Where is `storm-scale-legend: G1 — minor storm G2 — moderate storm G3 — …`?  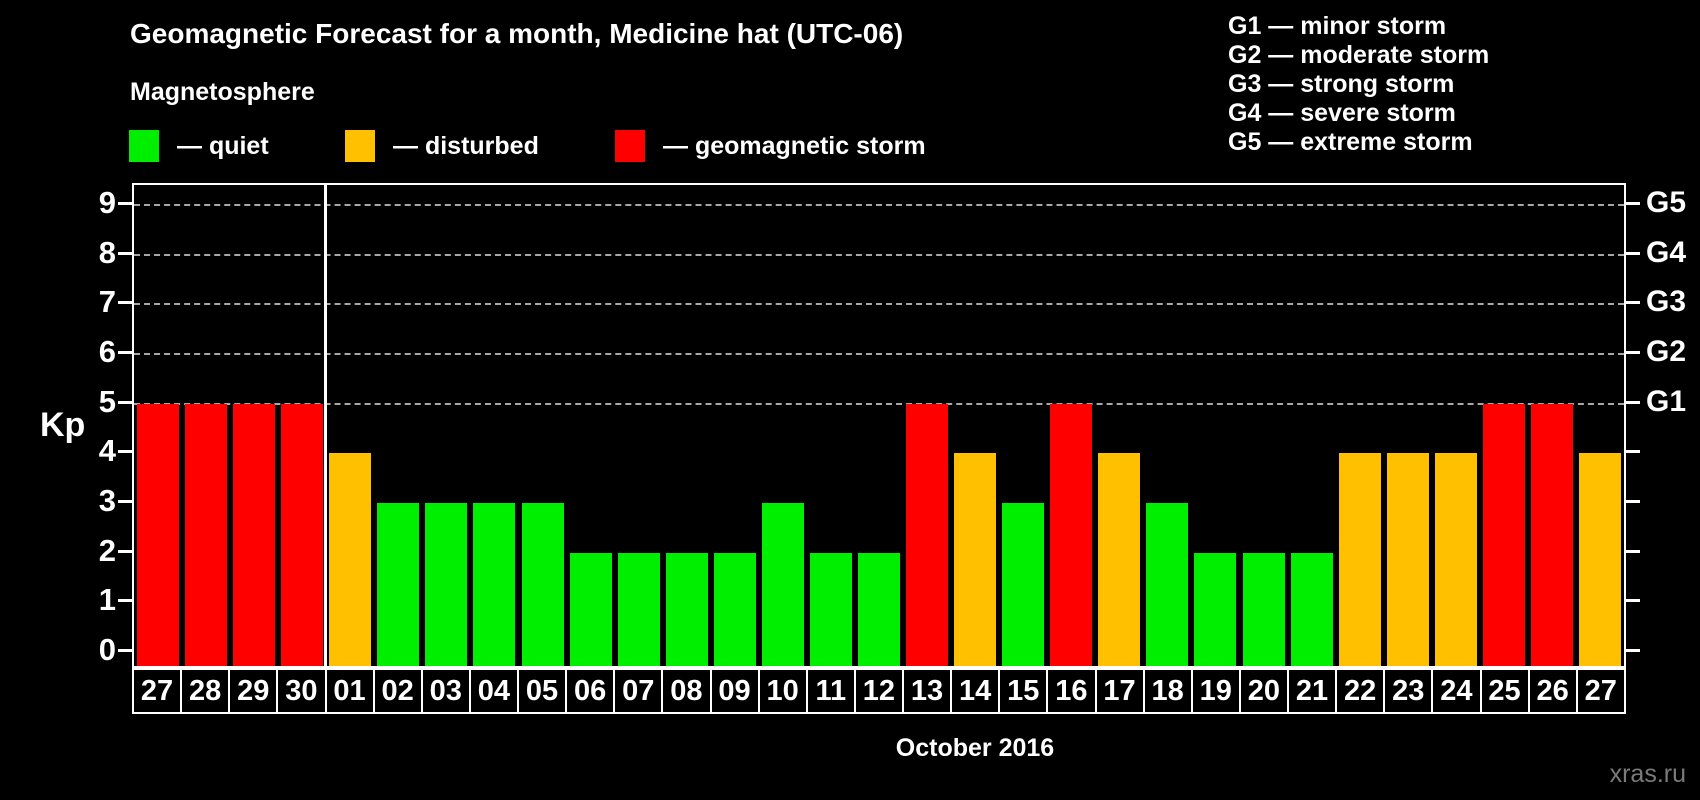
storm-scale-legend: G1 — minor storm G2 — moderate storm G3 — … is located at coordinates (1358, 84).